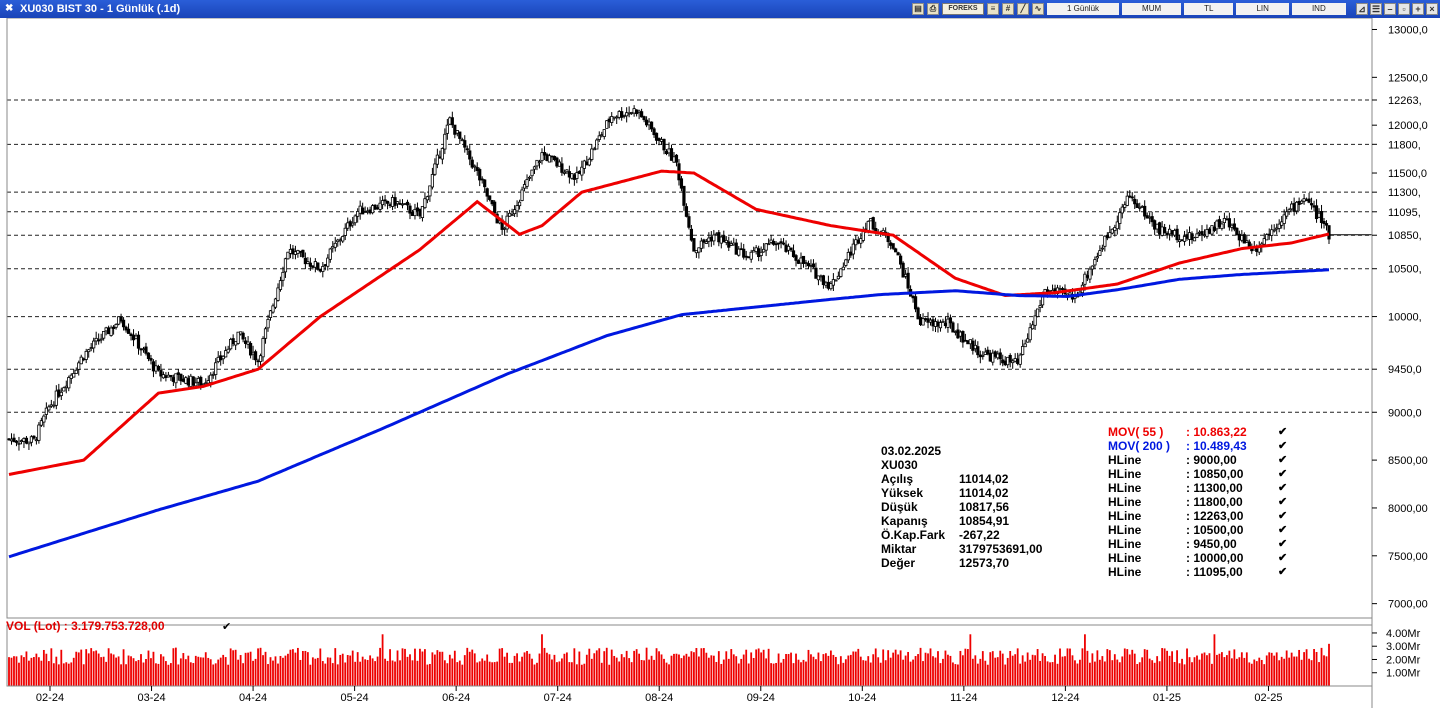  Describe the element at coordinates (1390, 9) in the screenshot. I see `minimize-button: –` at that location.